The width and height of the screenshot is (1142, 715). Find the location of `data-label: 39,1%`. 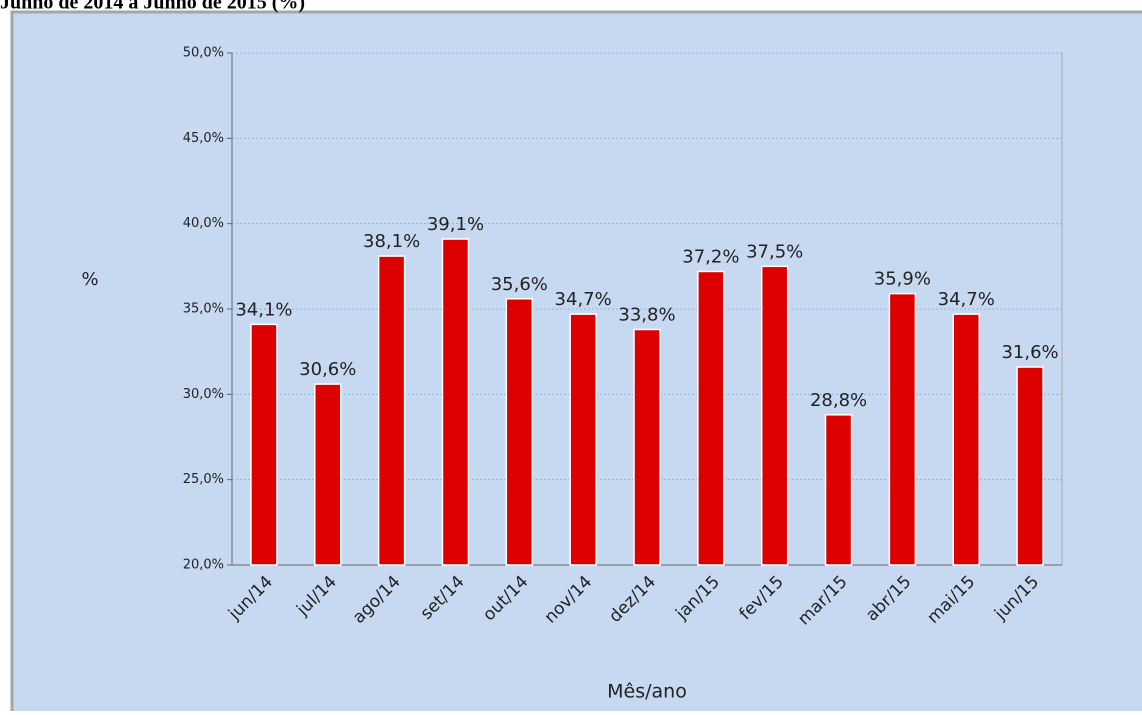

data-label: 39,1% is located at coordinates (455, 224).